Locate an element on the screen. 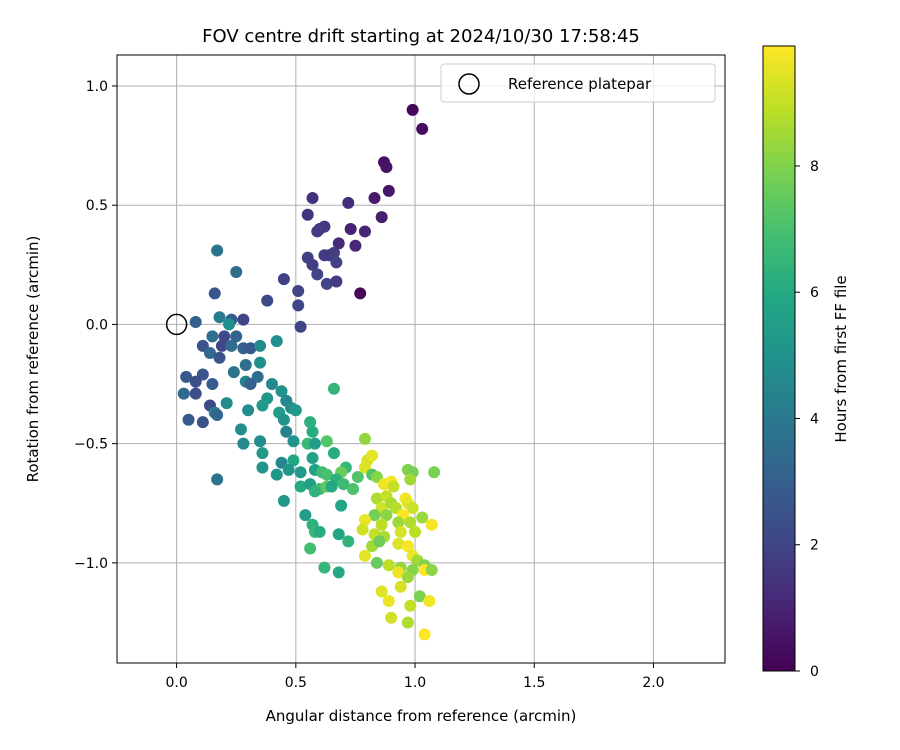  colorbar is located at coordinates (779, 358).